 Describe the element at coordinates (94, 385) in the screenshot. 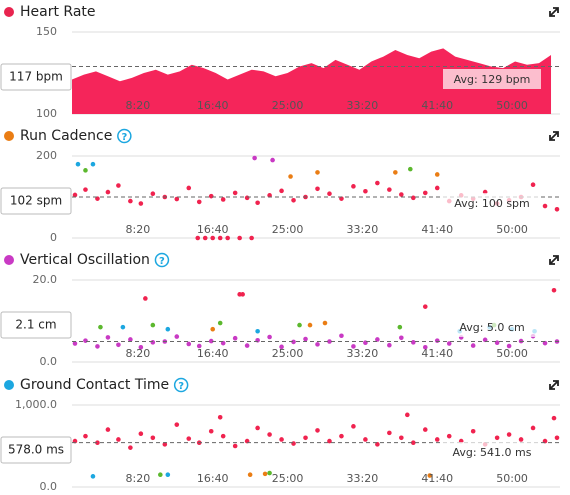

I see `panel-title: Ground Contact Time` at that location.